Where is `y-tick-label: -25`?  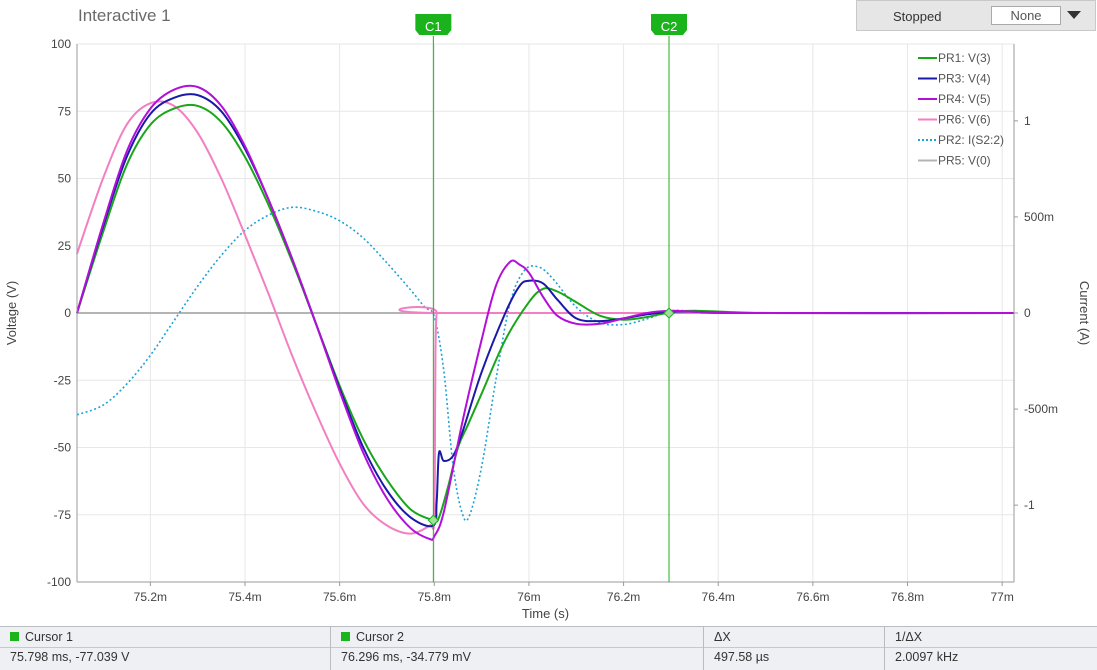 y-tick-label: -25 is located at coordinates (63, 380).